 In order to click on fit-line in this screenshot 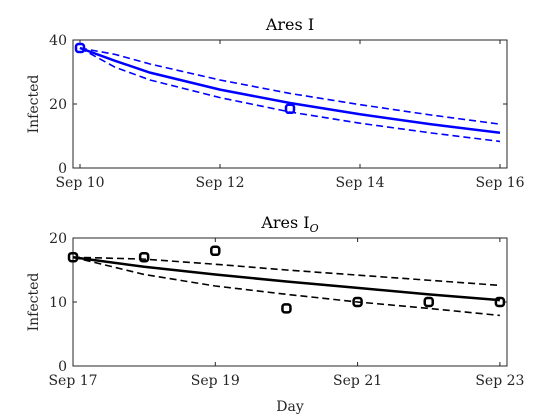, I will do `click(286, 278)`.